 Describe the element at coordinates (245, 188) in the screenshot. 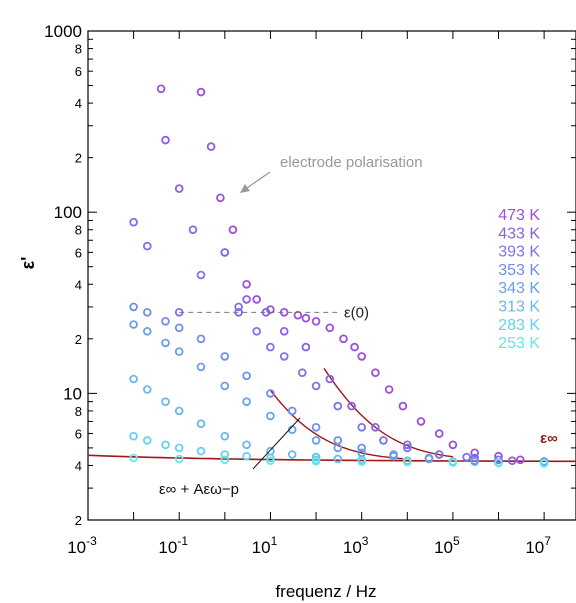

I see `electrode-arrow-head` at that location.